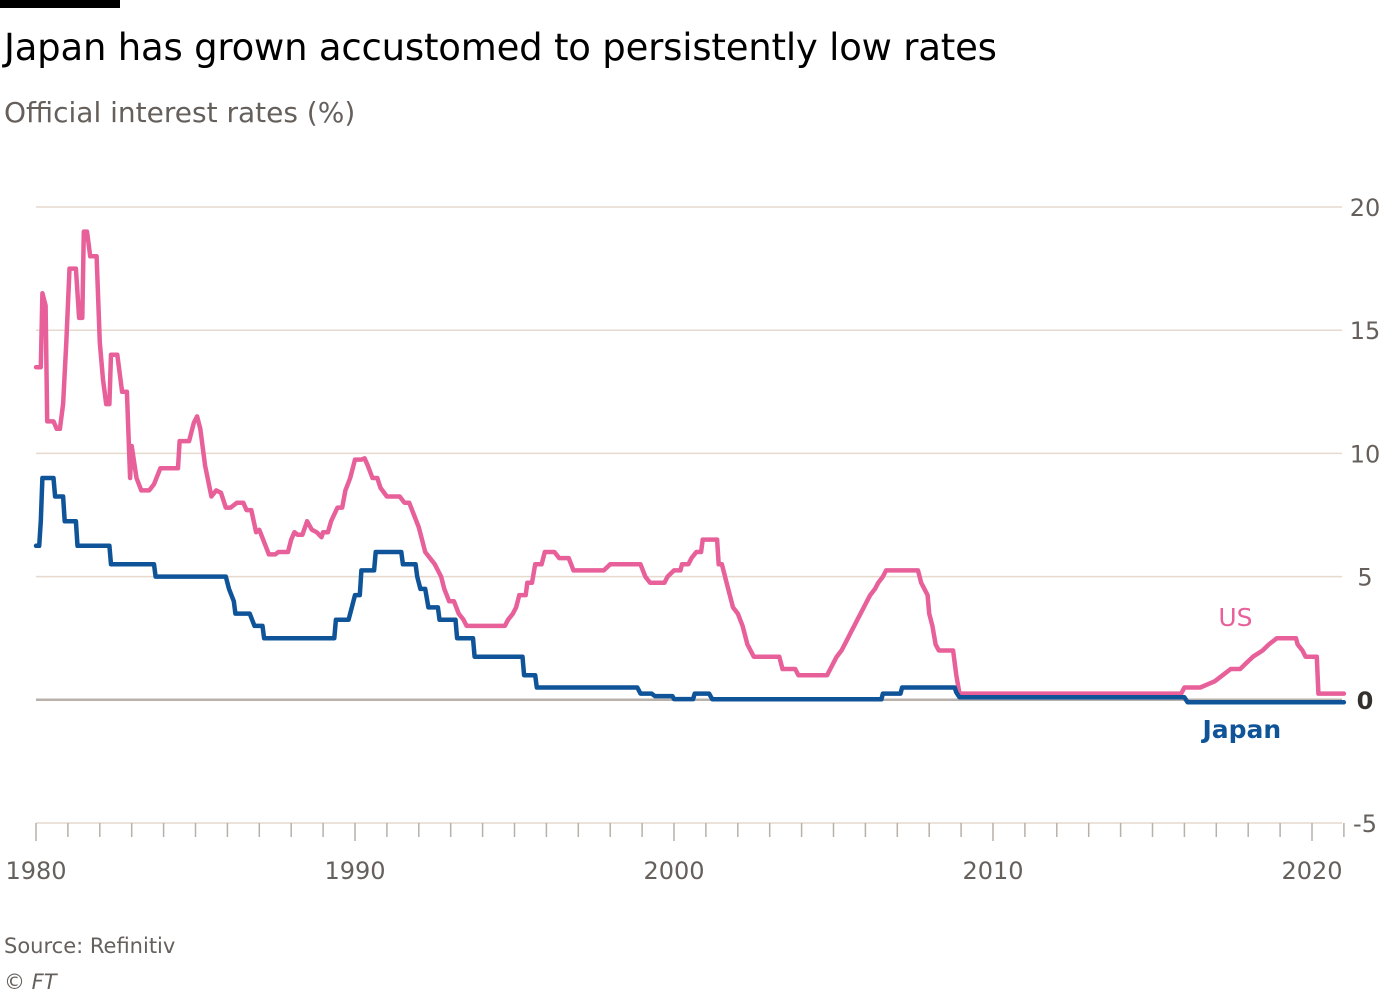  Describe the element at coordinates (1311, 871) in the screenshot. I see `x-tick-label: 2020` at that location.